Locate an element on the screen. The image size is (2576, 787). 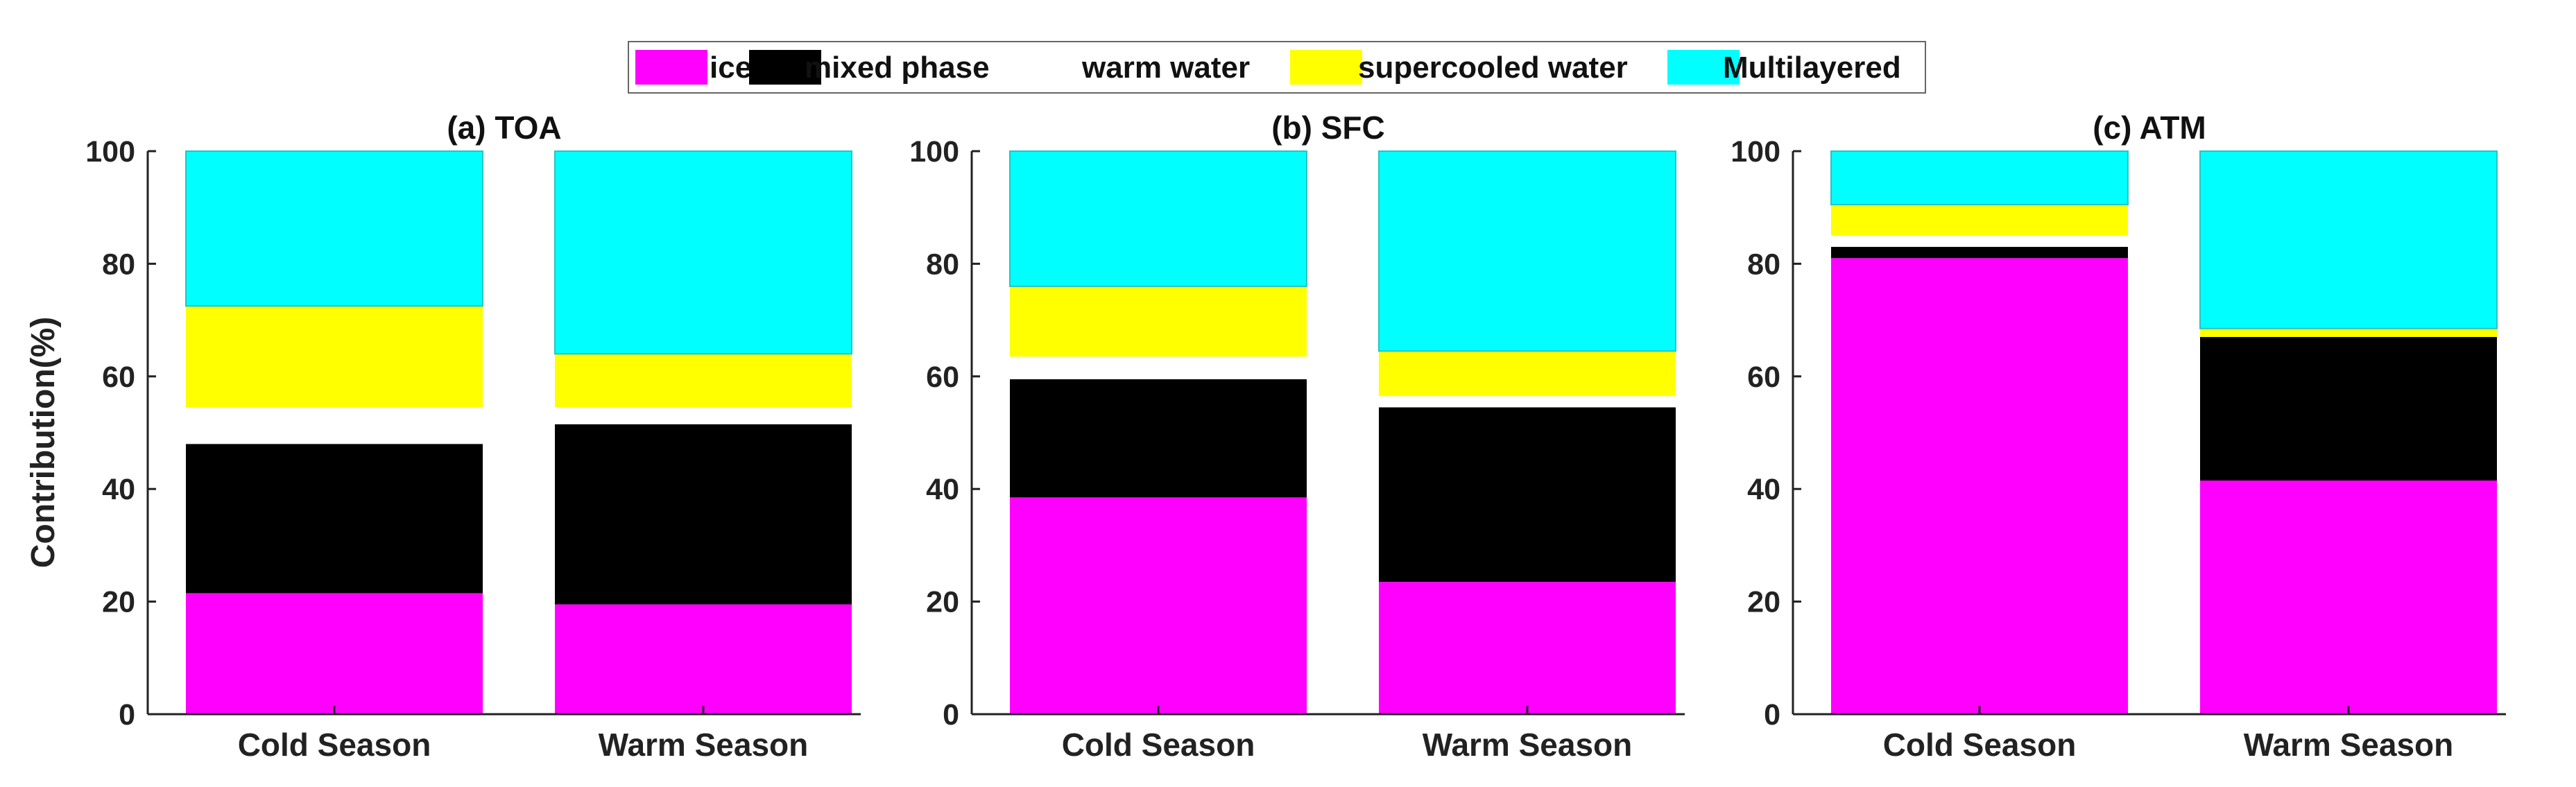
panel-title: (c) ATM is located at coordinates (2149, 128).